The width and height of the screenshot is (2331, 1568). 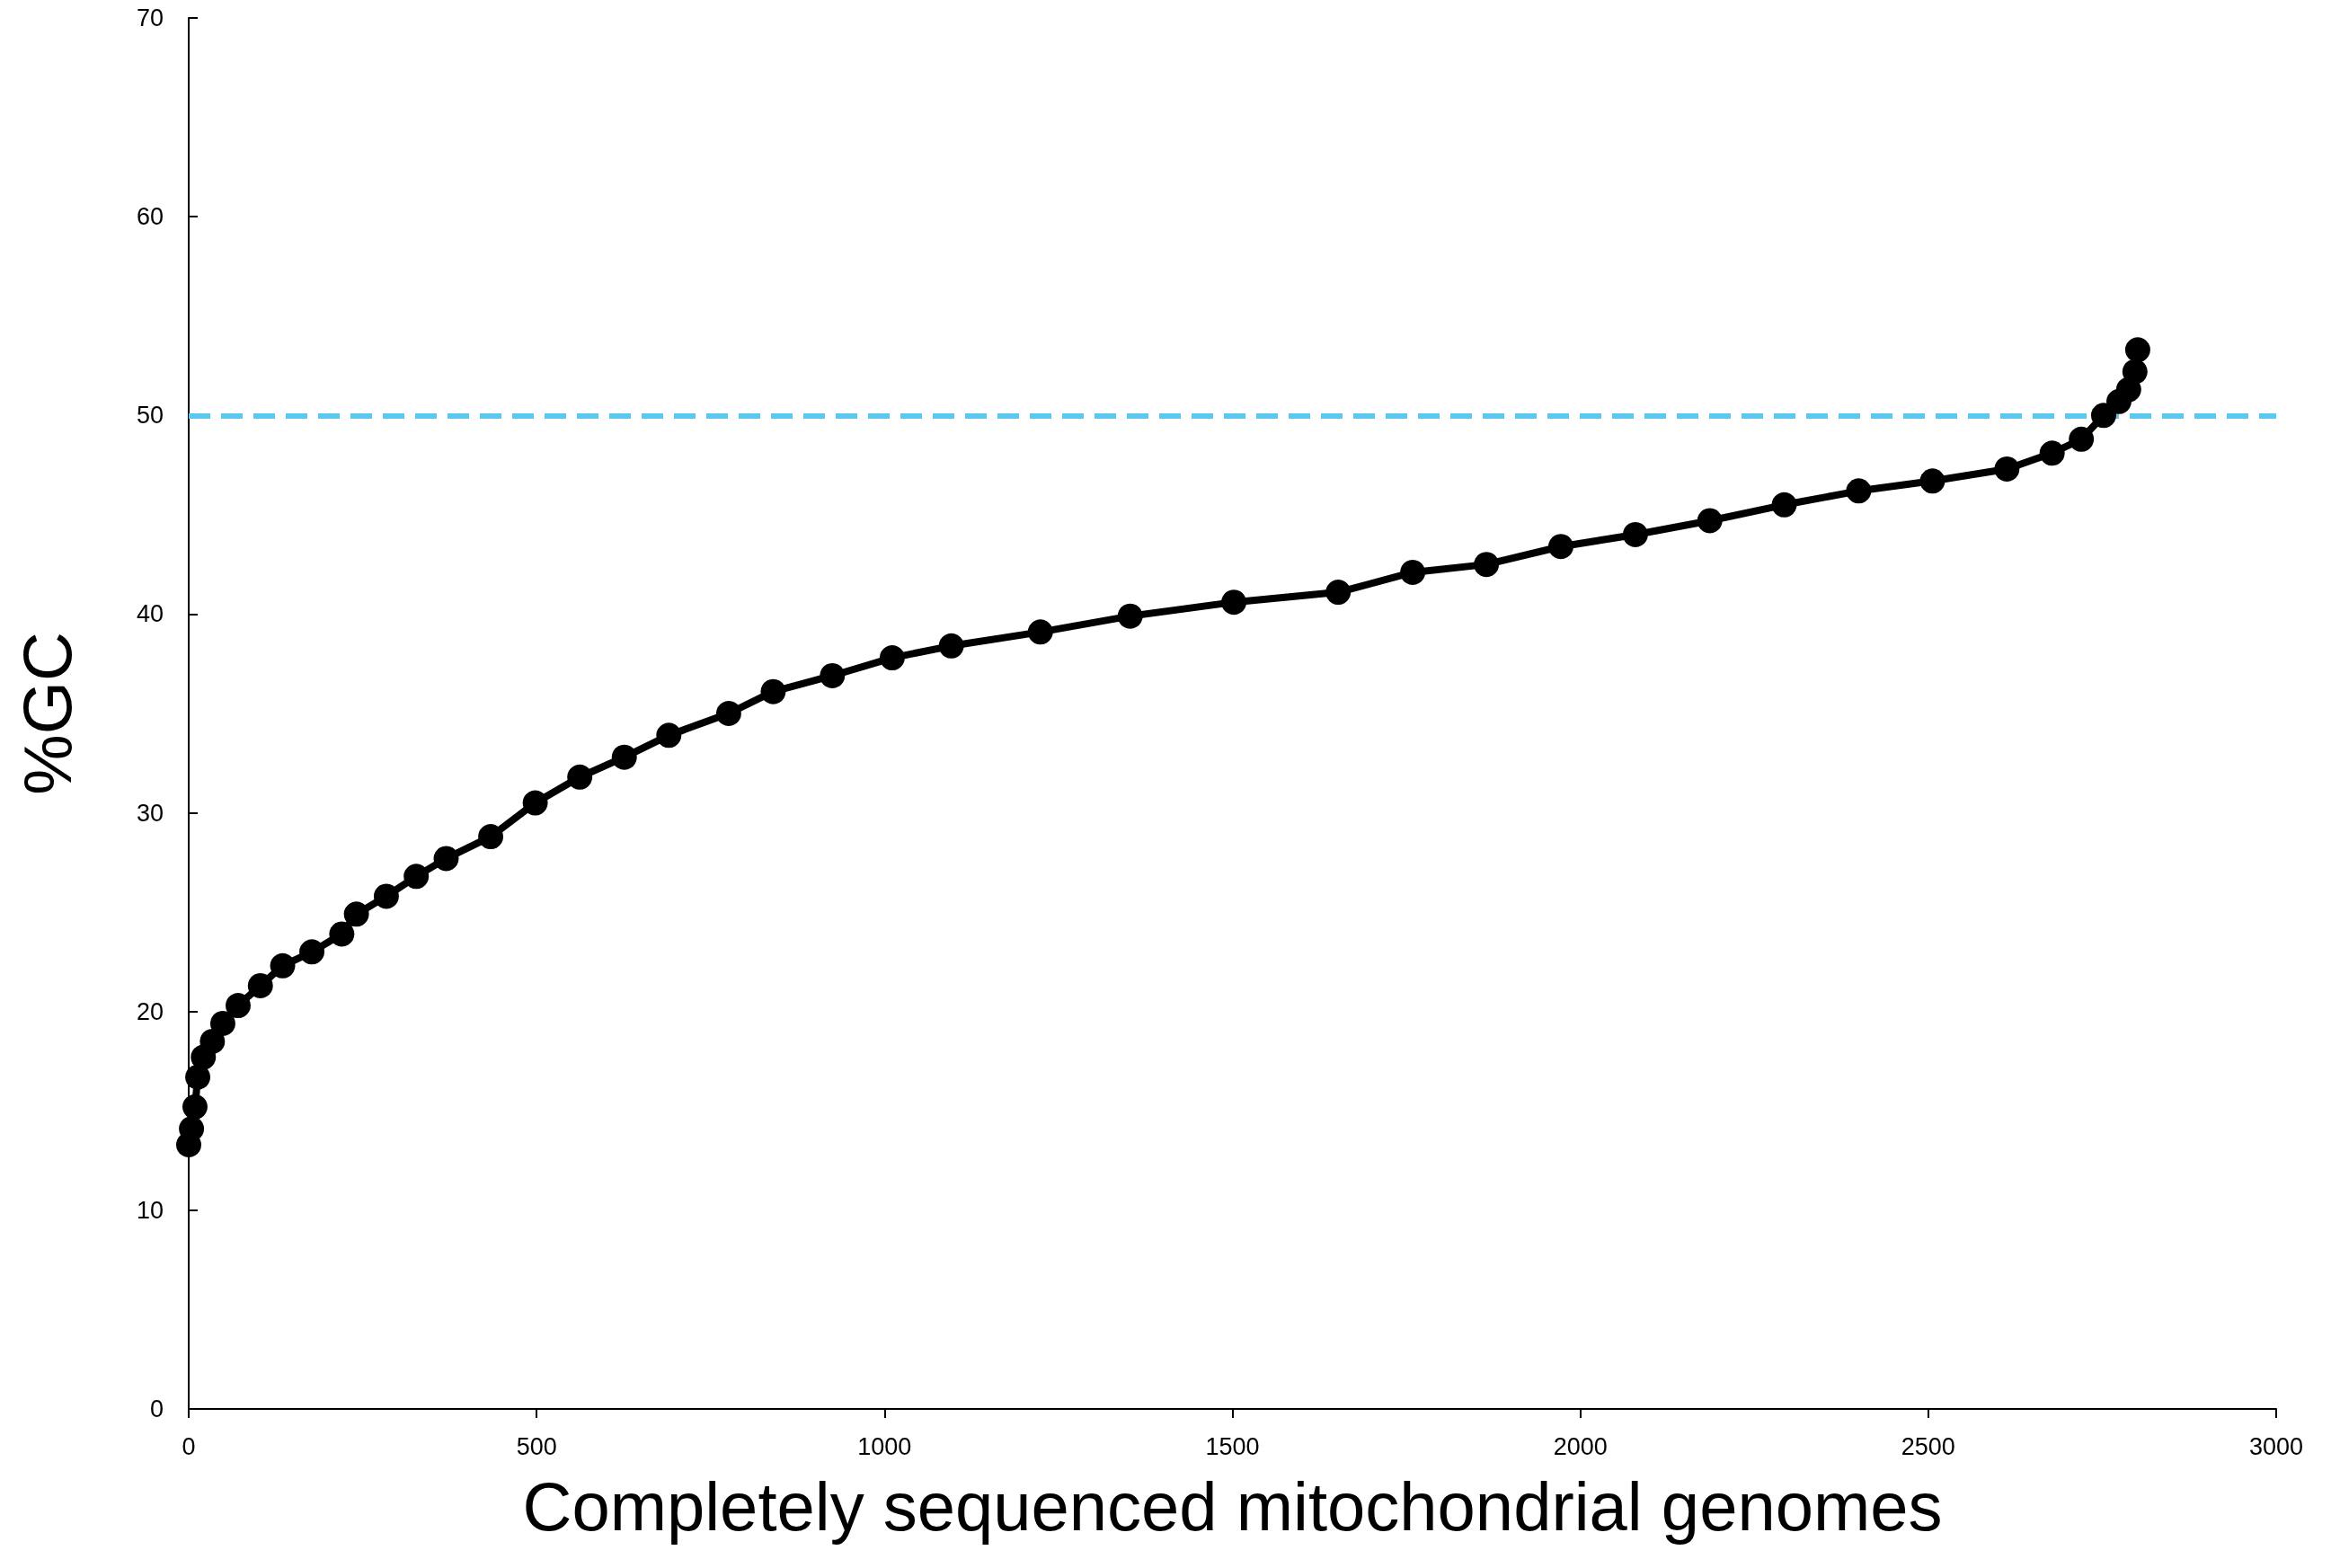 What do you see at coordinates (2276, 1446) in the screenshot?
I see `x-tick-label: 3000` at bounding box center [2276, 1446].